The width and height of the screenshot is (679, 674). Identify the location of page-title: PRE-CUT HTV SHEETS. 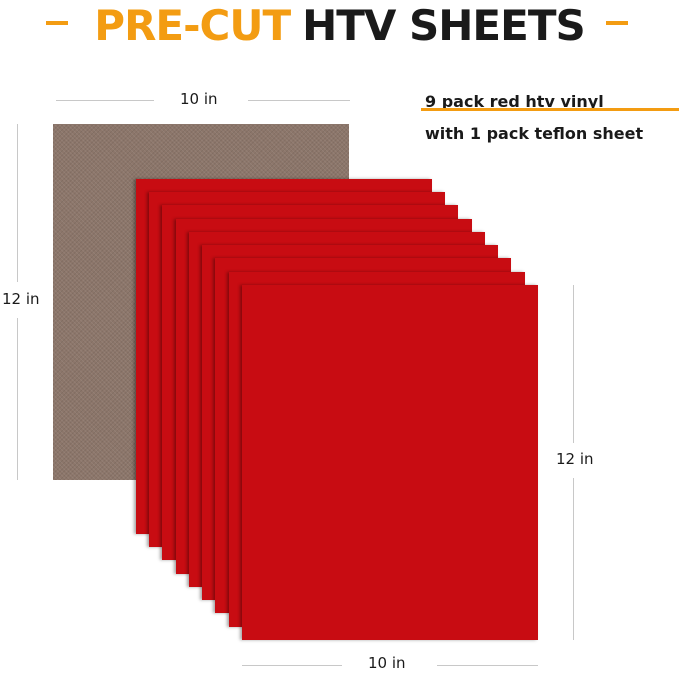
(339, 26).